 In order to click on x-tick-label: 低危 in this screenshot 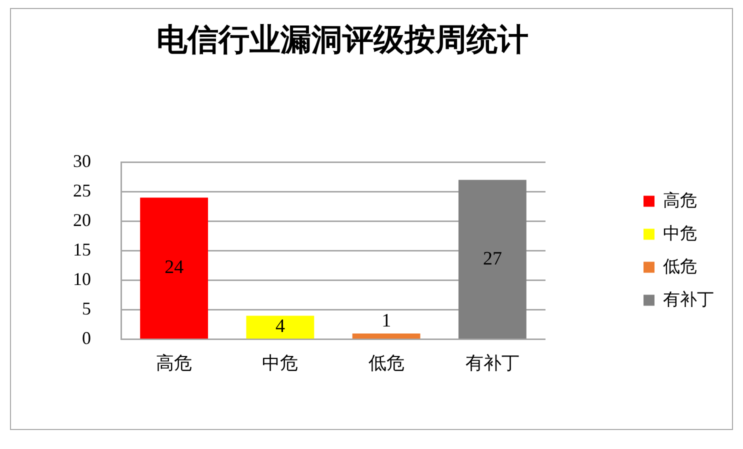, I will do `click(386, 363)`.